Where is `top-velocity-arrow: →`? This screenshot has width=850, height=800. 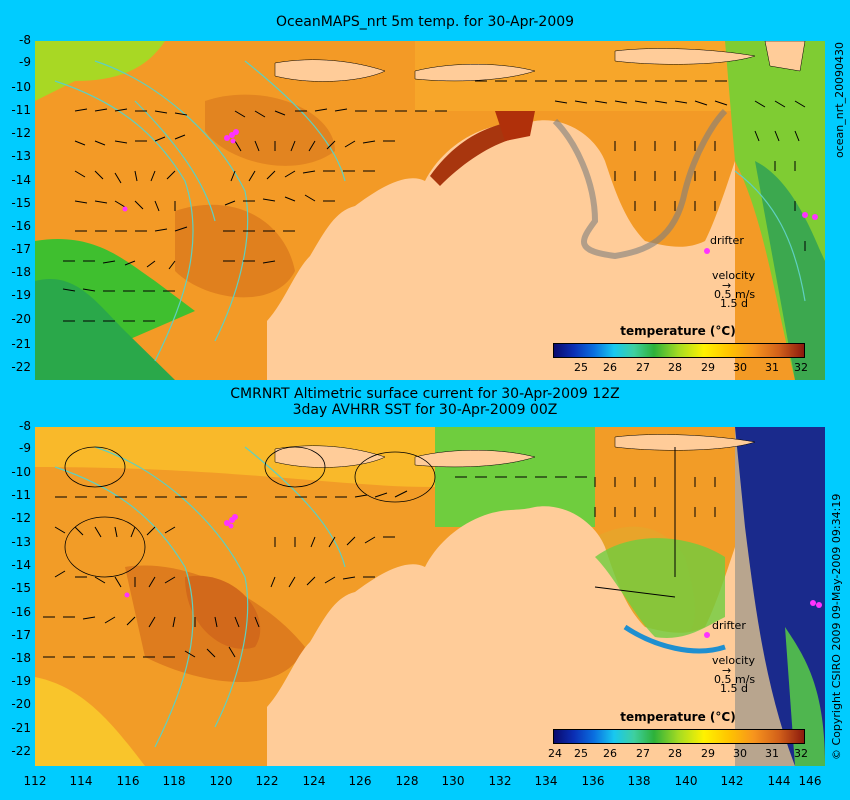
top-velocity-arrow: → is located at coordinates (727, 285).